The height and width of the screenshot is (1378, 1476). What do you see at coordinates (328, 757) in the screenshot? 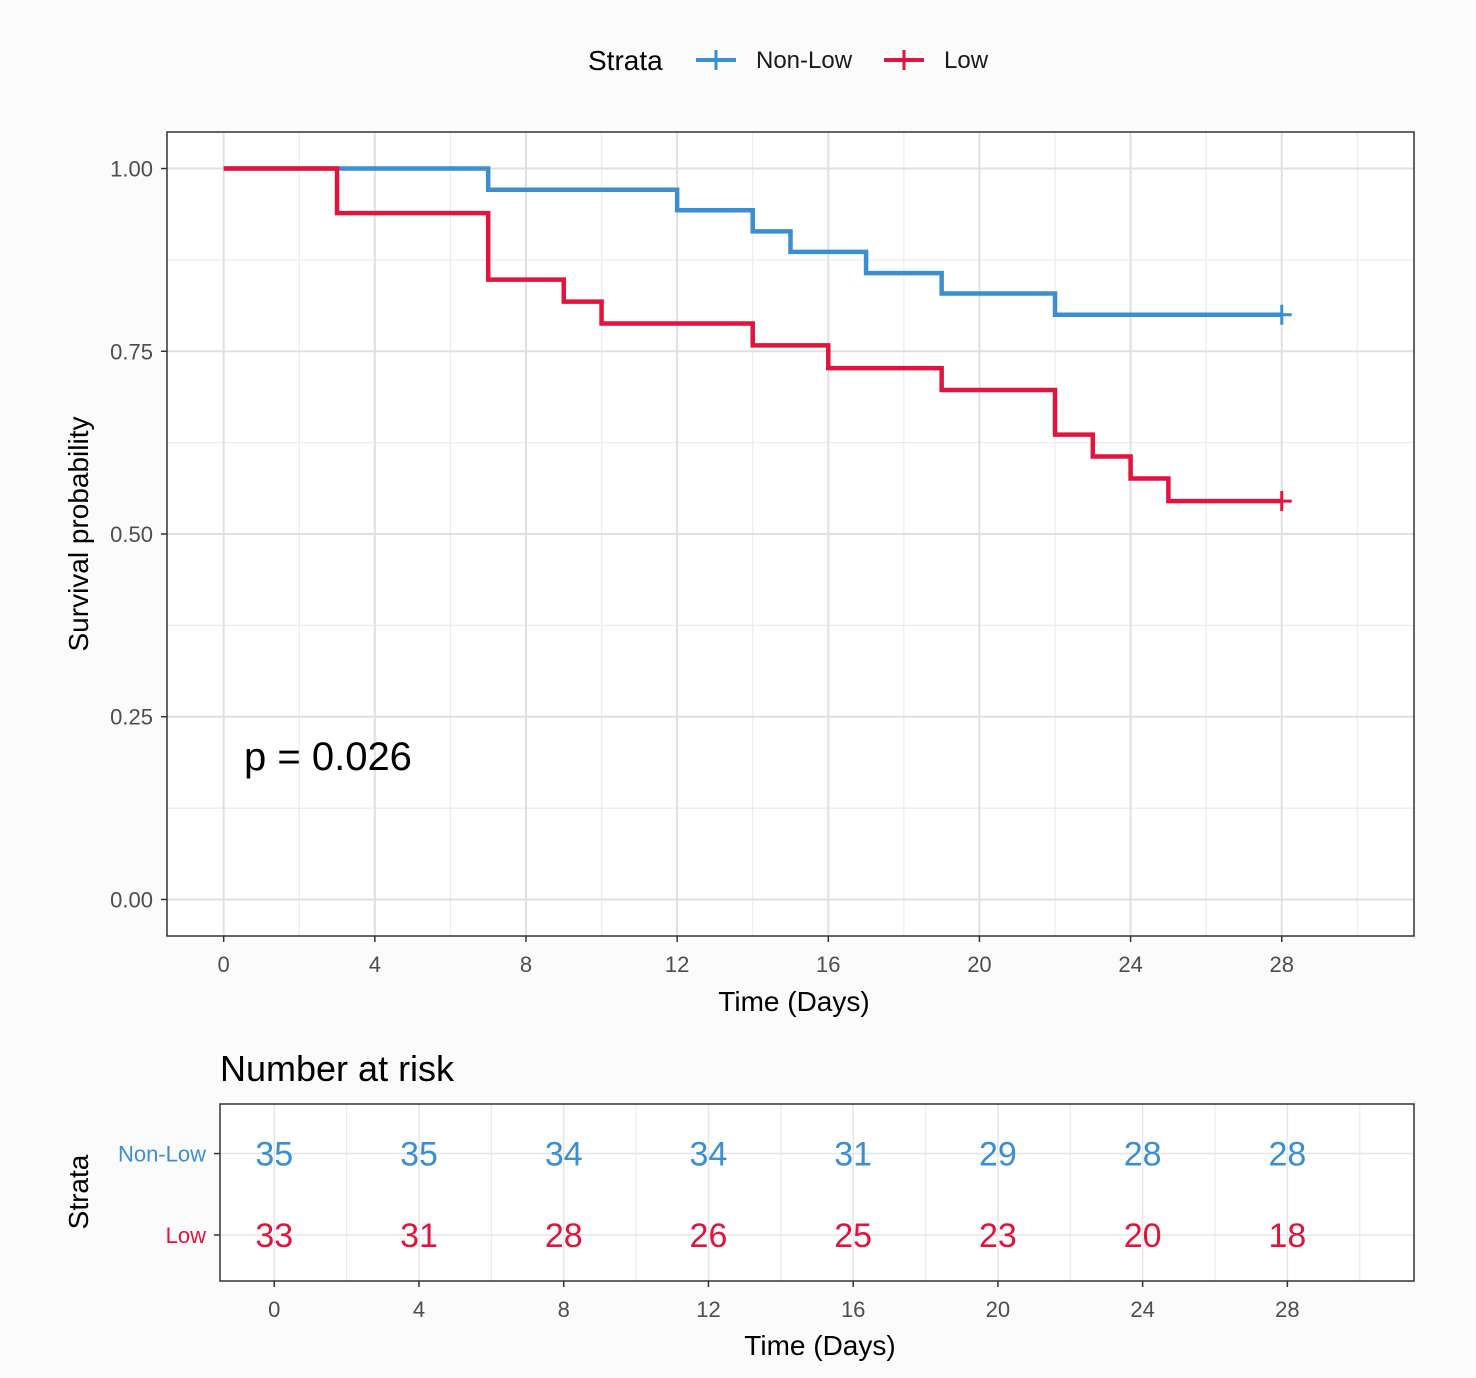
I see `p-value-annotation: p = 0.026` at bounding box center [328, 757].